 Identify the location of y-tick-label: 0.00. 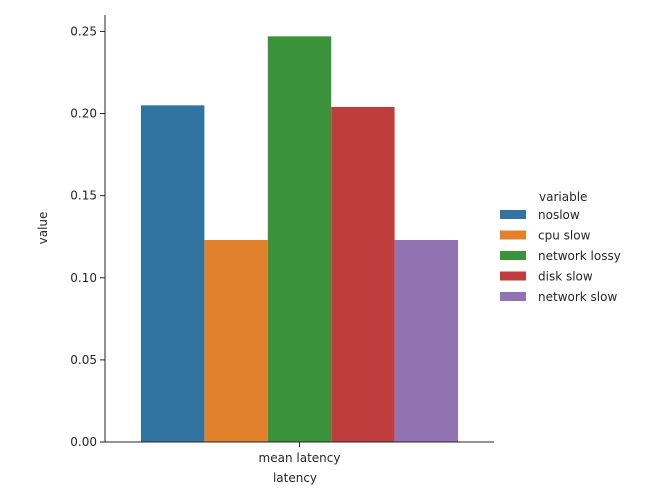
(83, 442).